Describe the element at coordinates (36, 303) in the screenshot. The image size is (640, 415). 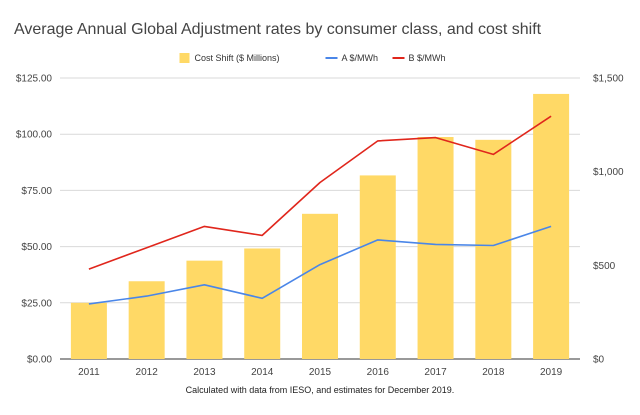
I see `left-axis-tick-label: $25.00` at that location.